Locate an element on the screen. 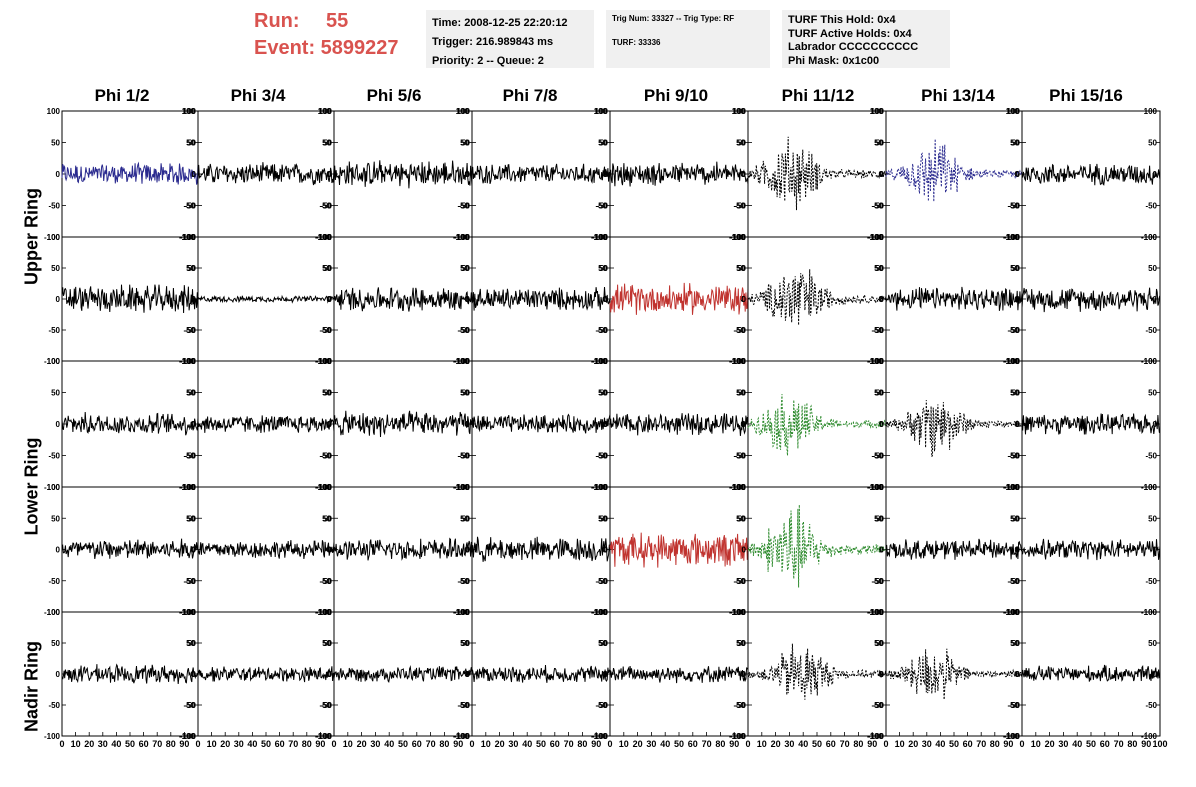  waveform-panel-r5-c3: 100 100 50 50 0 0 -50 -50 -100 -100 is located at coordinates (394, 674).